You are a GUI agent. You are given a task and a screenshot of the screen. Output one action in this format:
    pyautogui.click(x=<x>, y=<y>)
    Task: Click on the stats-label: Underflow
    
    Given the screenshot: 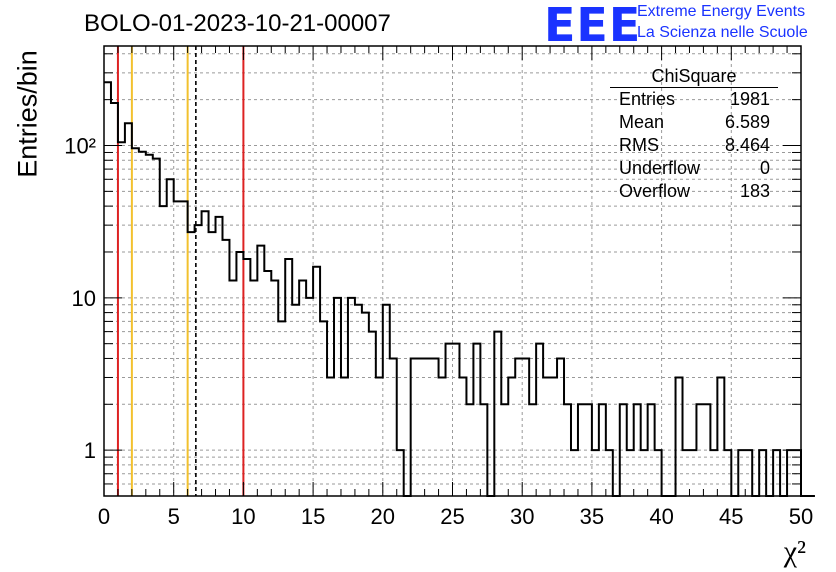 What is the action you would take?
    pyautogui.click(x=660, y=168)
    